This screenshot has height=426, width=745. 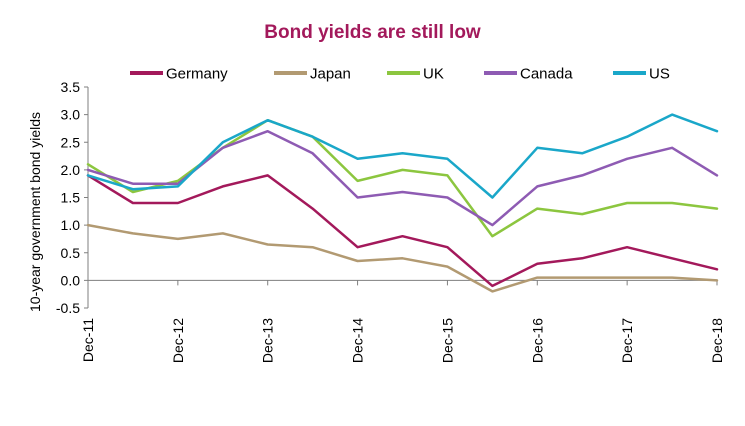 I want to click on legend-label-canada: Canada, so click(x=546, y=74).